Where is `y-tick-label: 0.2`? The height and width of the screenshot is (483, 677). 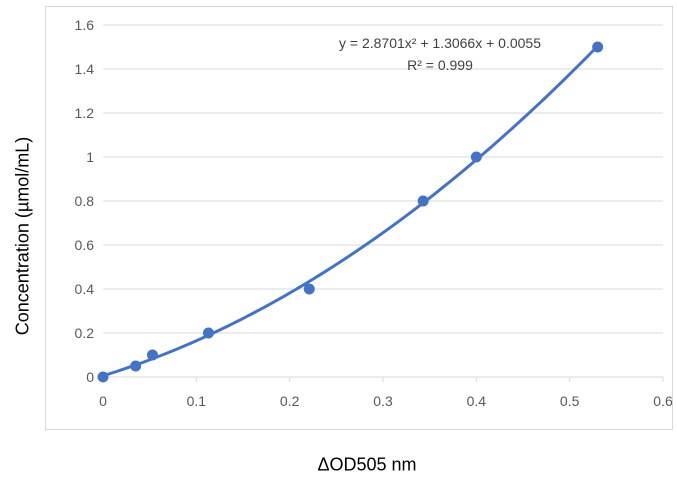
y-tick-label: 0.2 is located at coordinates (85, 333).